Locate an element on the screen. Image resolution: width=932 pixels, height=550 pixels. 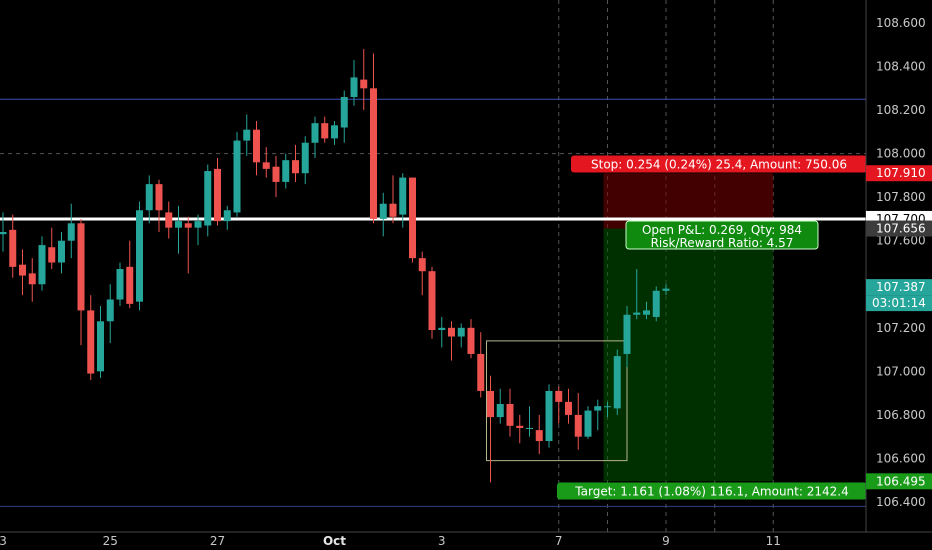
price-tag-text: 107.656 is located at coordinates (901, 229).